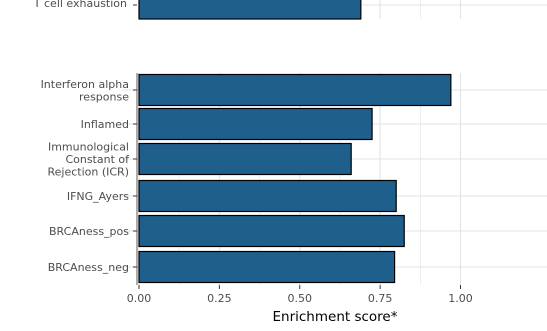  What do you see at coordinates (380, 298) in the screenshot?
I see `x-tick-label: 0.75` at bounding box center [380, 298].